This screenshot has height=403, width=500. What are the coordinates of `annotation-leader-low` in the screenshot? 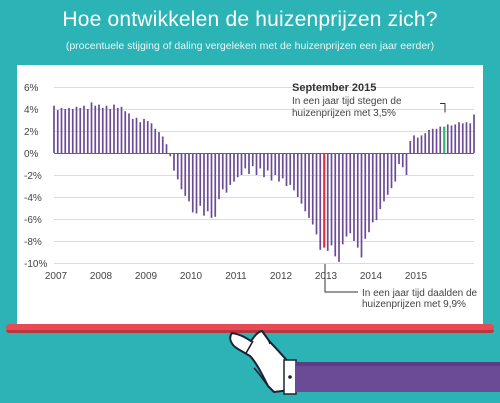 It's located at (341, 278).